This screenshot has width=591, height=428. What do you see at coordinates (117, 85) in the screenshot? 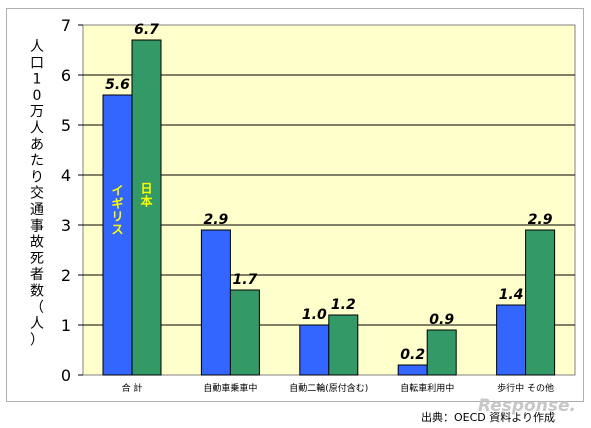
I see `bar-value-label: 5.6` at bounding box center [117, 85].